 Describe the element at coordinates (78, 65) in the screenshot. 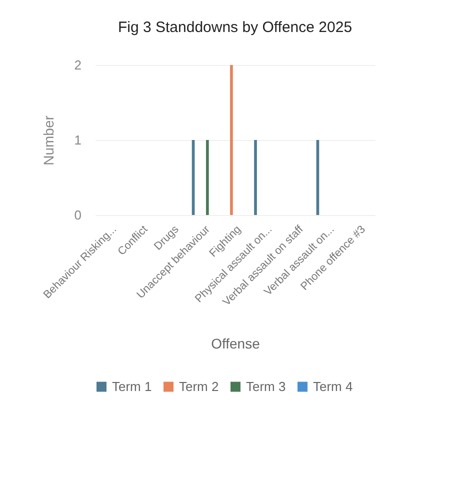

I see `y-tick-label: 2` at that location.